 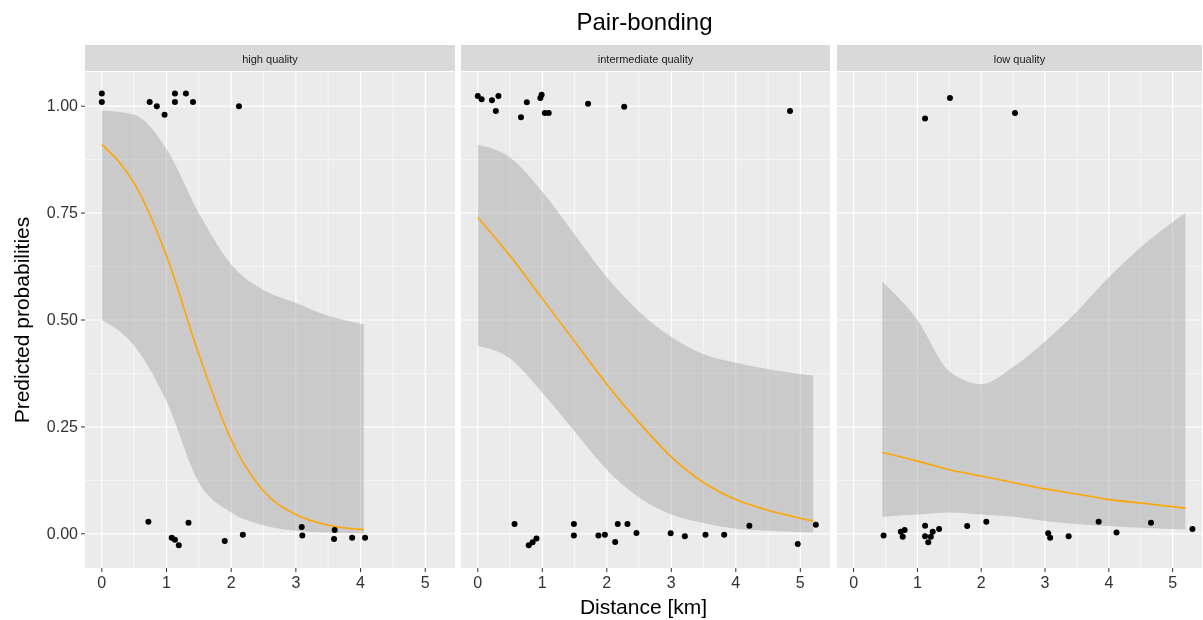 I want to click on y-tick-label: 1.00, so click(x=62, y=106).